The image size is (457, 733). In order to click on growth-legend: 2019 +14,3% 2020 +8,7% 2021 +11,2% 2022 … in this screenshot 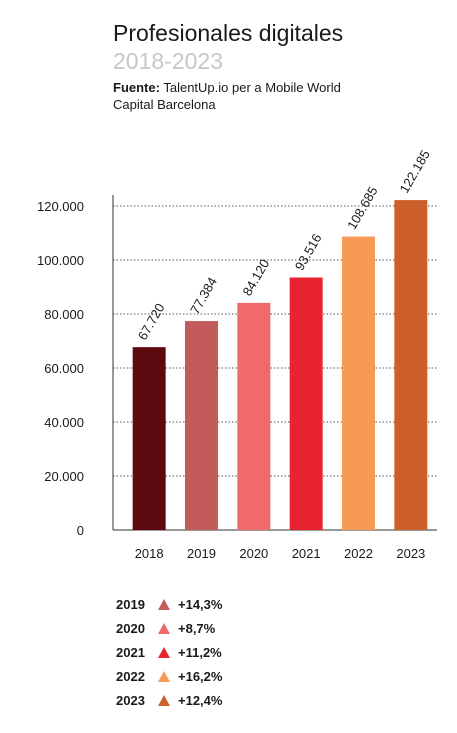, I will do `click(169, 652)`.